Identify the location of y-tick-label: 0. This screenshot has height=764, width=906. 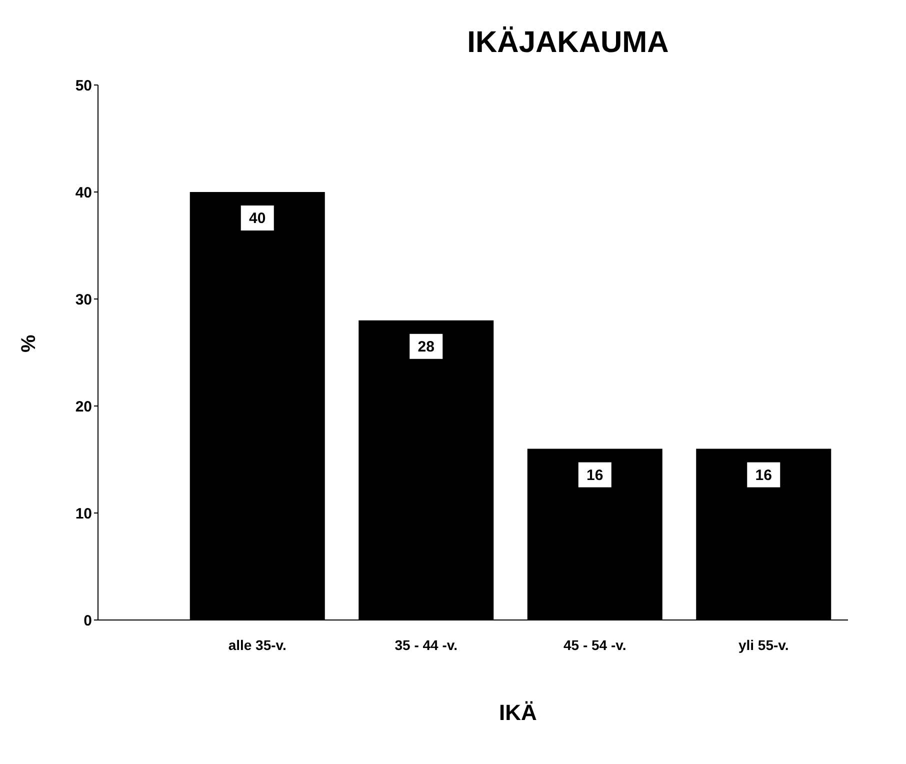
(88, 621).